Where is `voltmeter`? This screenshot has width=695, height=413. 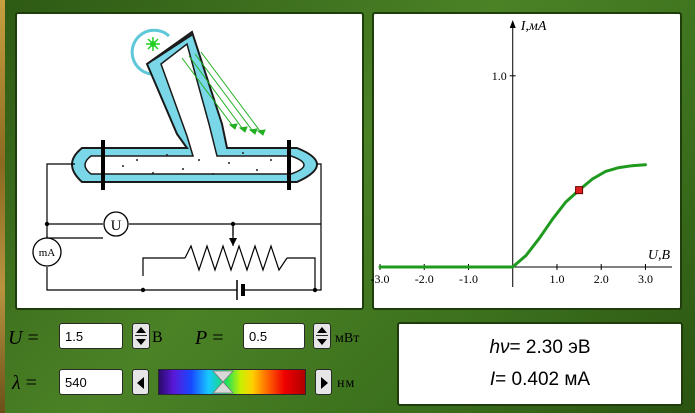
voltmeter is located at coordinates (116, 224).